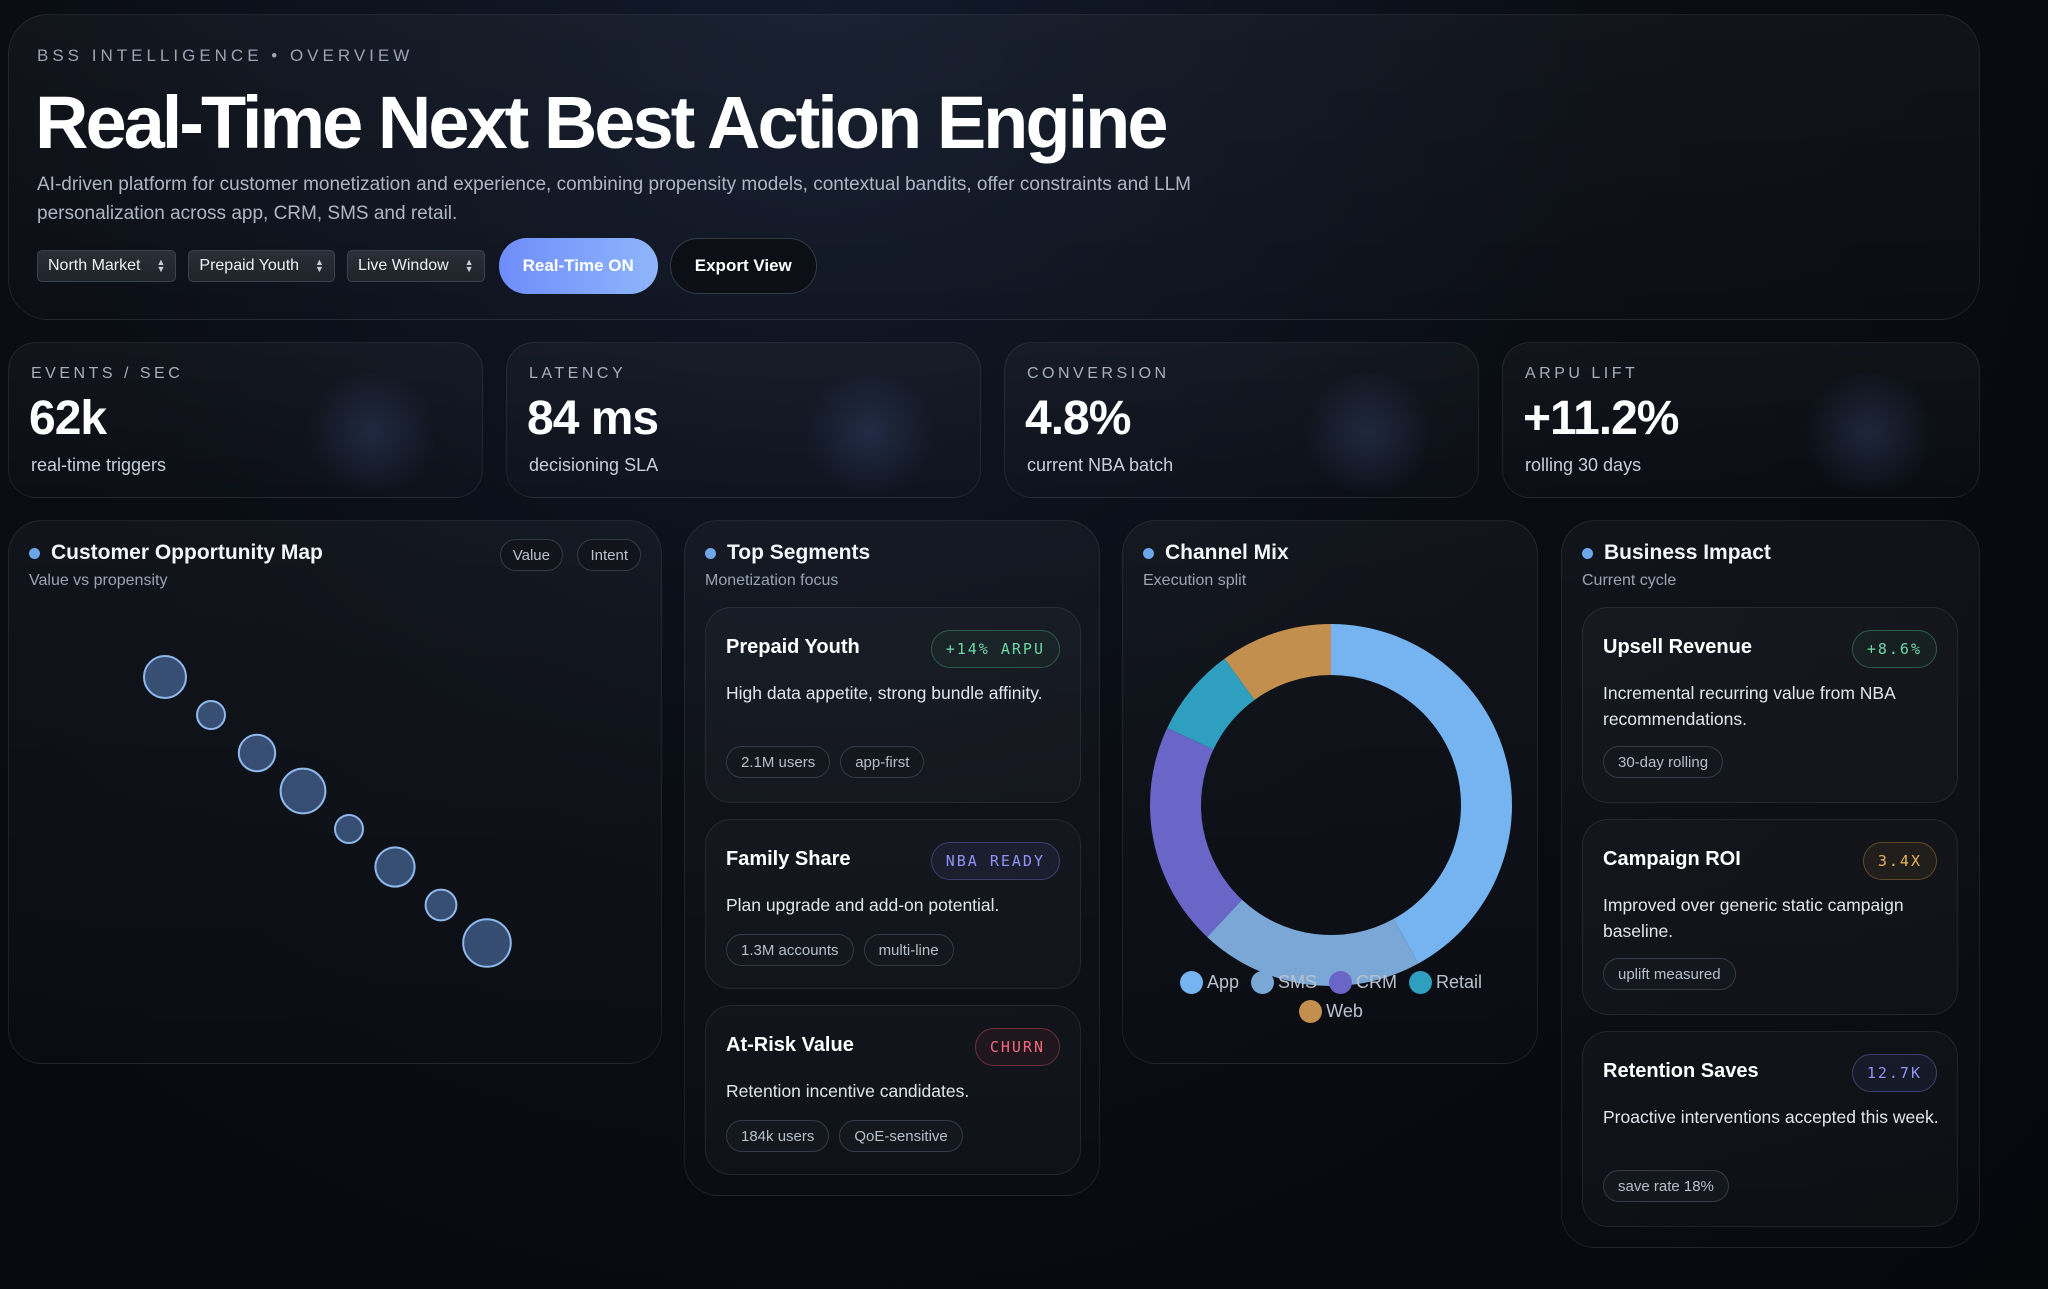  I want to click on eyebrow: BSS INTELLIGENCE • OVERVIEW, so click(225, 55).